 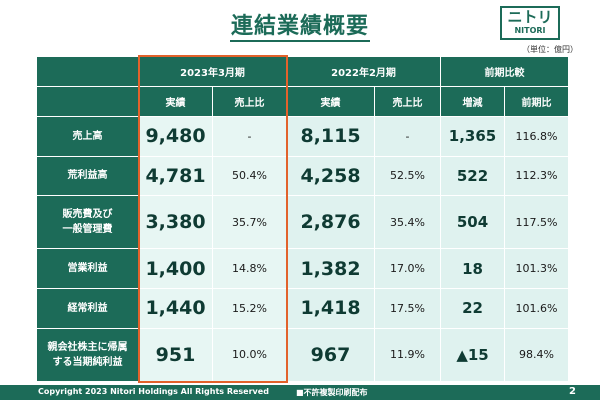 I want to click on yoy-cell: 112.3%, so click(x=537, y=176).